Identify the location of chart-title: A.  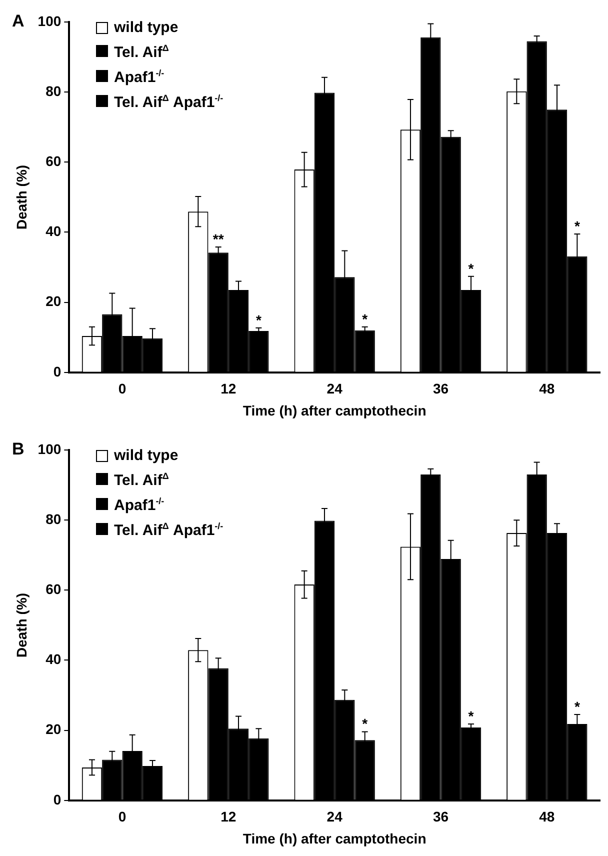
(18, 21).